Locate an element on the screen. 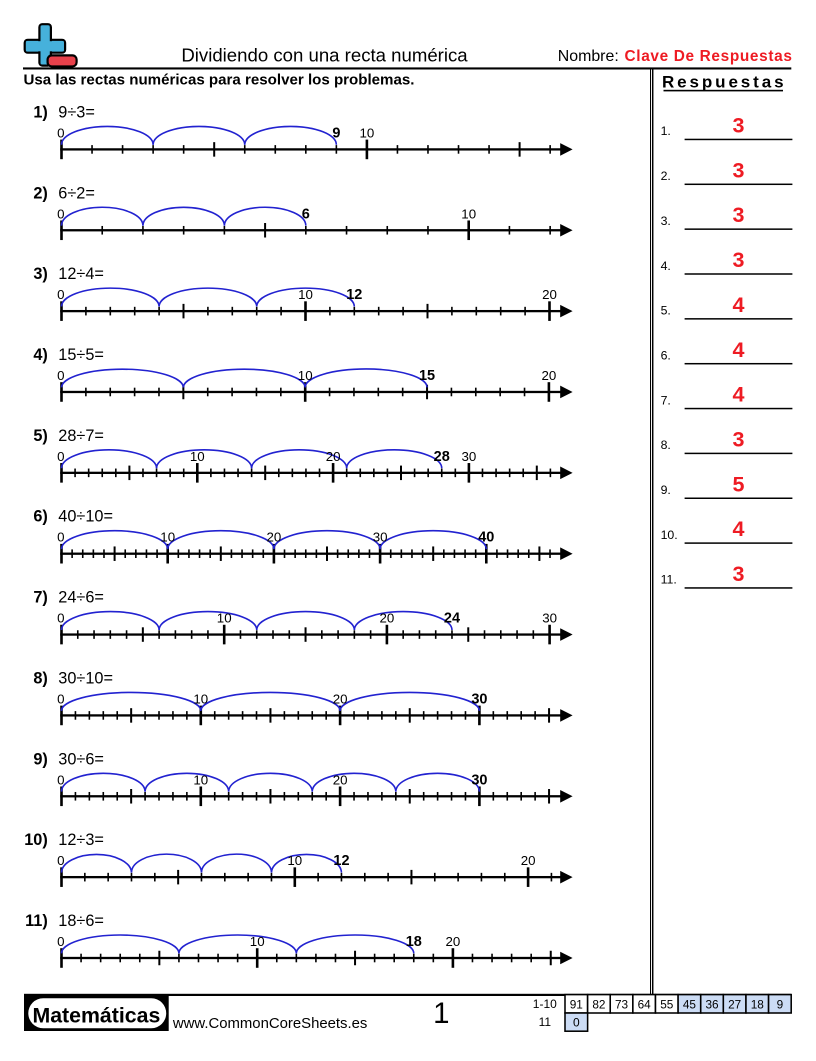 The height and width of the screenshot is (1061, 816). svg-text: 12÷3= is located at coordinates (81, 840).